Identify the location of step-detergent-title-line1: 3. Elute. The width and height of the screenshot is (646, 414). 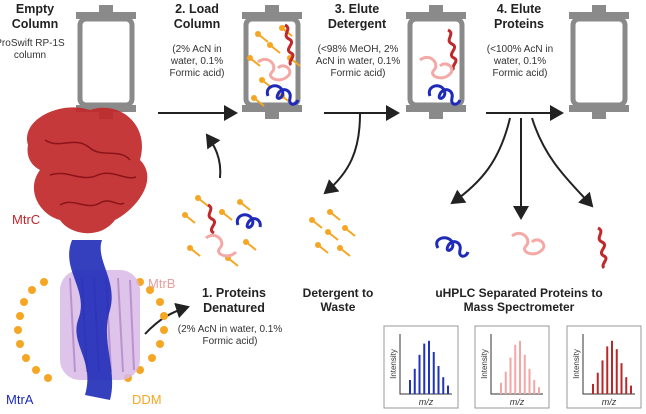
(357, 9).